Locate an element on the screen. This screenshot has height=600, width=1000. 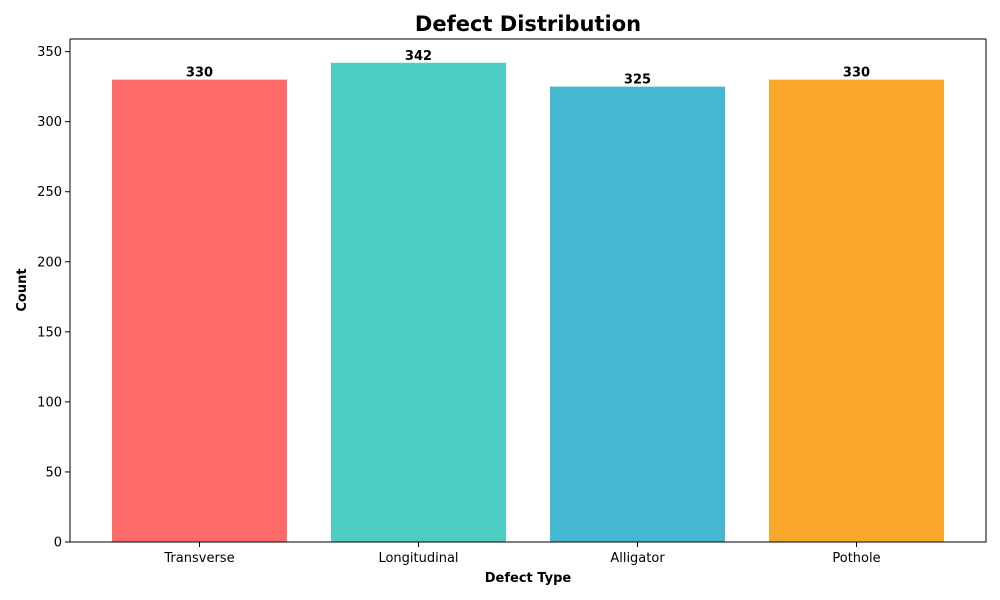
x-tick-label-alligator: Alligator is located at coordinates (637, 558).